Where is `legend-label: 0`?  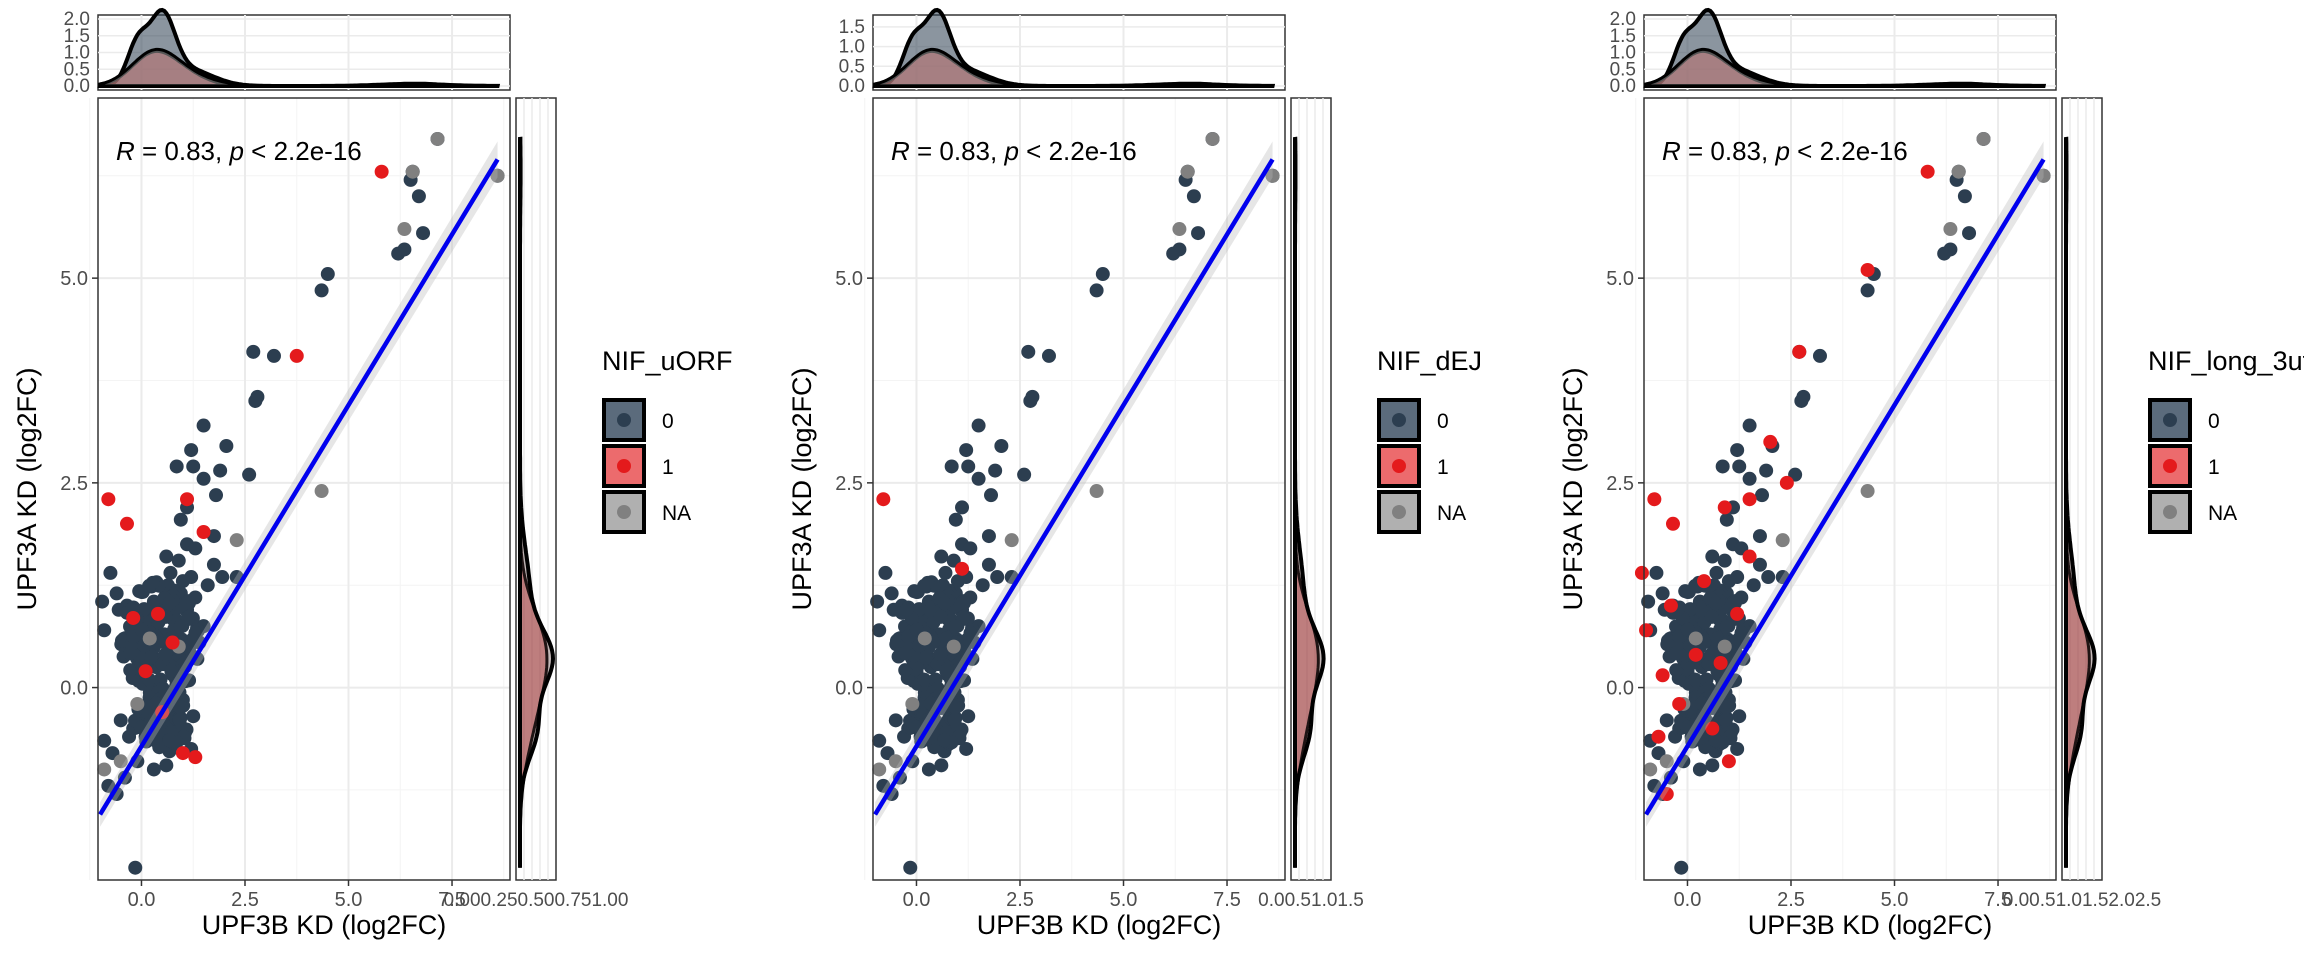 legend-label: 0 is located at coordinates (1443, 421).